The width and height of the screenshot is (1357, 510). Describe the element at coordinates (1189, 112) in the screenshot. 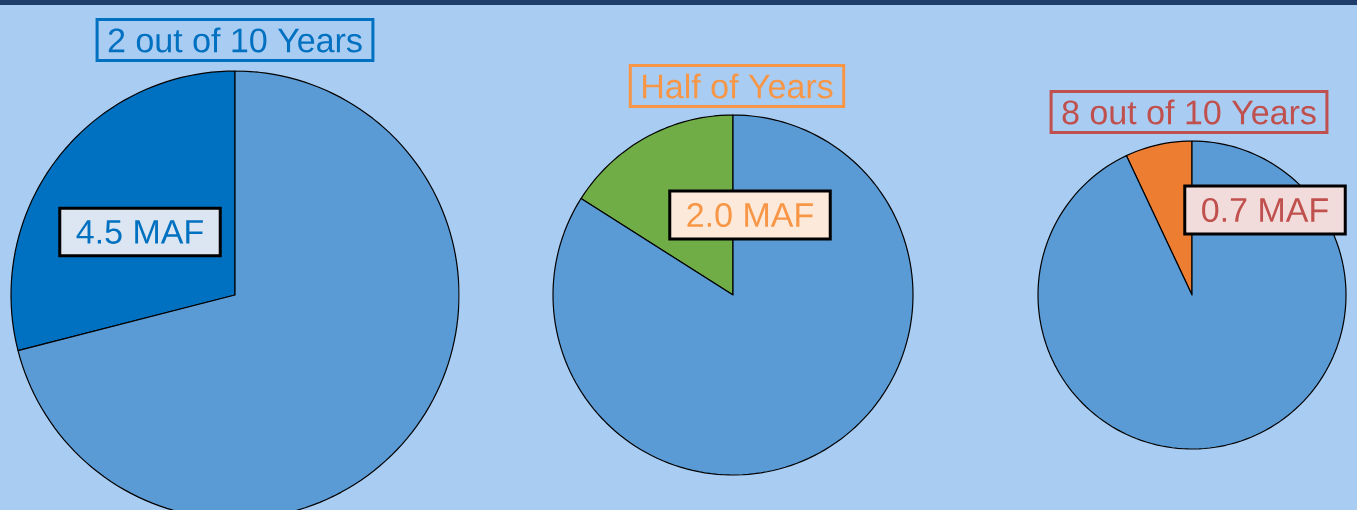

I see `chart-title: 8 out of 10 Years` at that location.